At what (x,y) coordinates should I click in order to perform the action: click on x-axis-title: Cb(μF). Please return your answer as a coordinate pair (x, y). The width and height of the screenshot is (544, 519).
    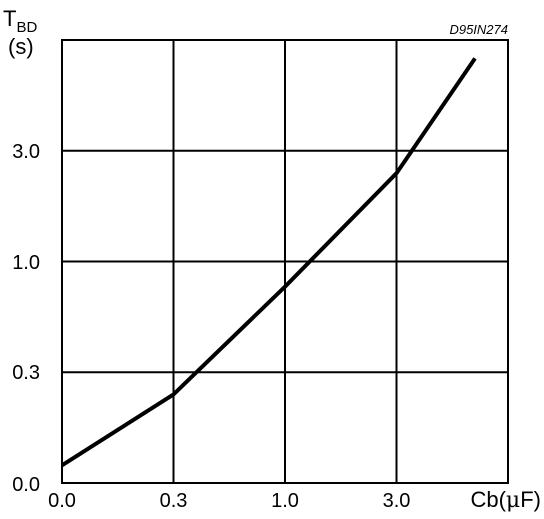
    Looking at the image, I should click on (505, 500).